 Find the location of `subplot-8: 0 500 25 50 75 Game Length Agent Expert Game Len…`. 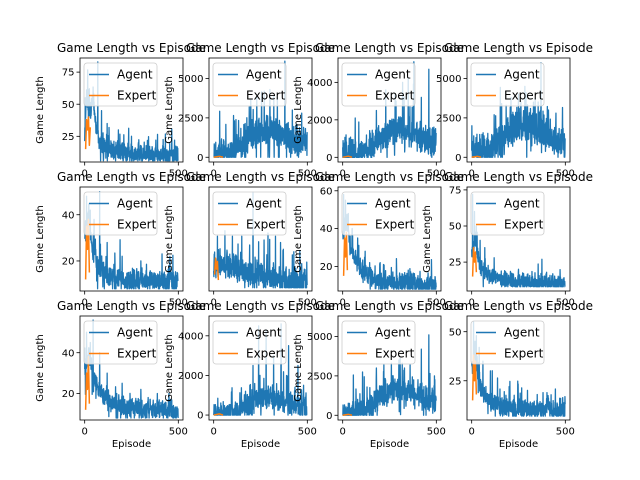

subplot-8: 0 500 25 50 75 Game Length Agent Expert Game Len… is located at coordinates (507, 239).